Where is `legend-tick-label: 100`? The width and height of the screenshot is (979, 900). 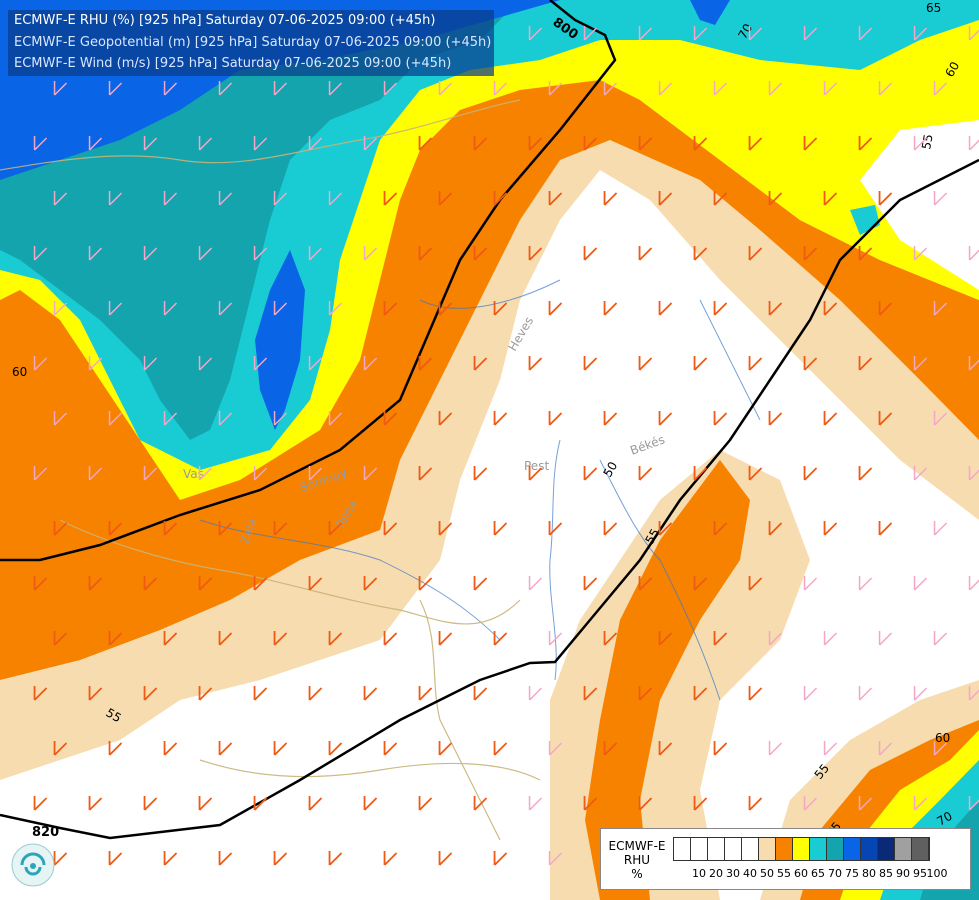
legend-tick-label: 100 is located at coordinates (937, 873).